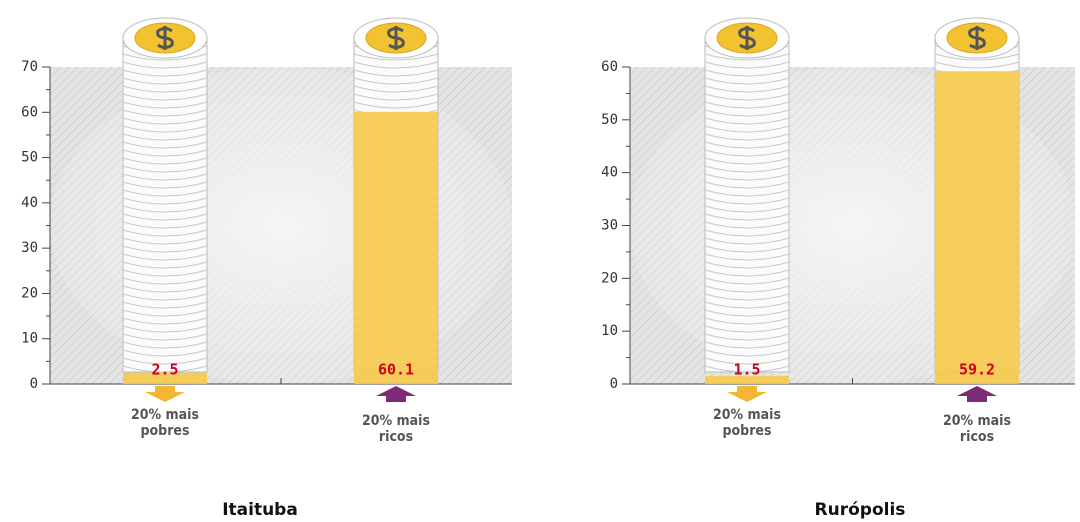 The image size is (1080, 522). What do you see at coordinates (29, 67) in the screenshot?
I see `y-tick-label: 70` at bounding box center [29, 67].